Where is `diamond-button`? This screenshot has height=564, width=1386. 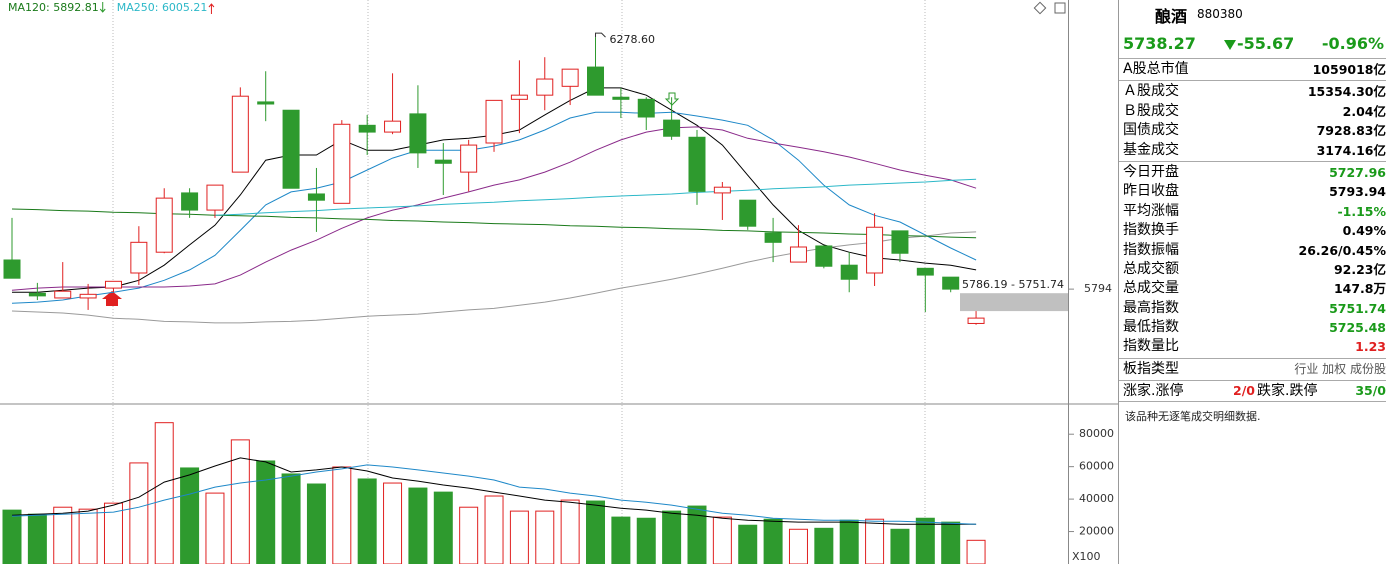
diamond-button is located at coordinates (1040, 8).